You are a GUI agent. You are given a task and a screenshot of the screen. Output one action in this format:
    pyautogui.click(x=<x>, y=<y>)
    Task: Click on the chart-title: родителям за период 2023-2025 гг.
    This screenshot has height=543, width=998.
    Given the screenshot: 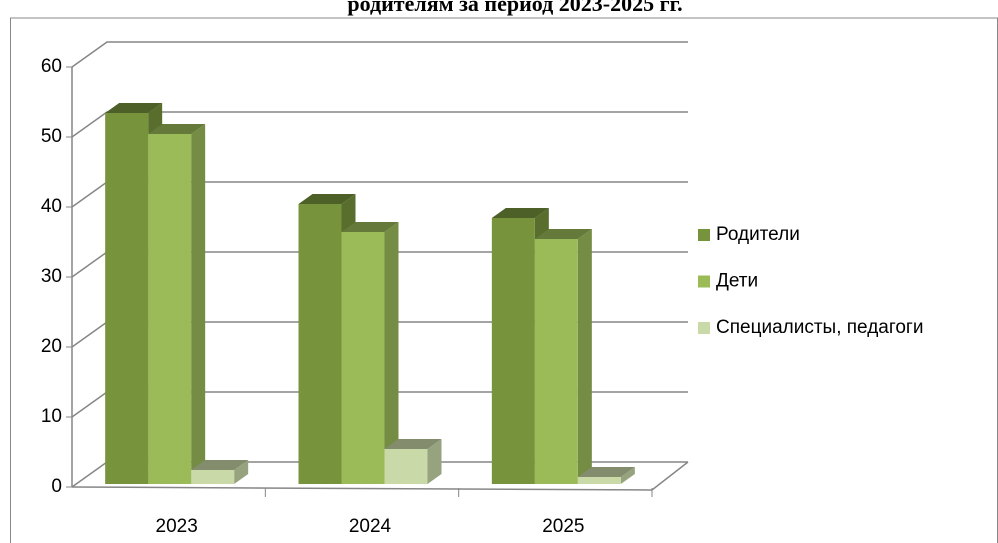 What is the action you would take?
    pyautogui.click(x=514, y=8)
    